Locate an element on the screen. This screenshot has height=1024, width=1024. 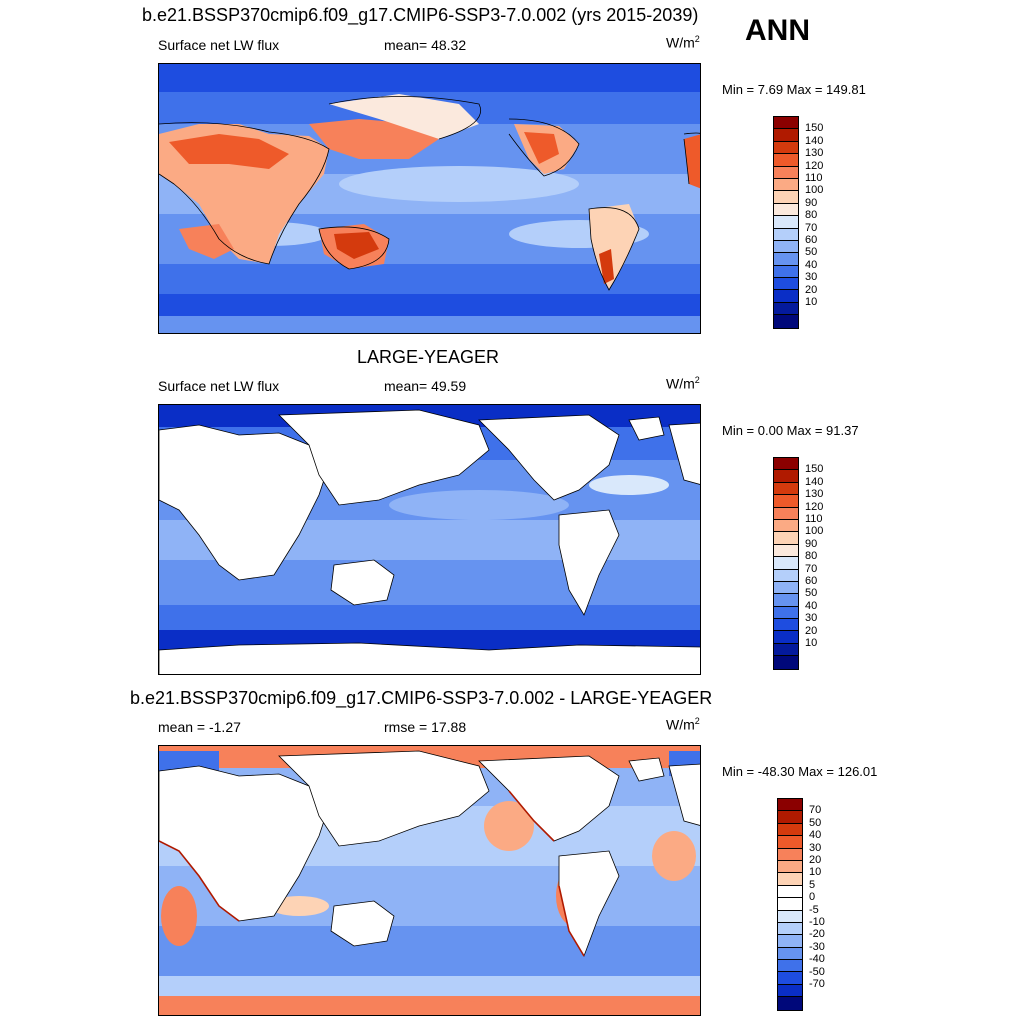
panel1-colorbar-swatches is located at coordinates (786, 222).